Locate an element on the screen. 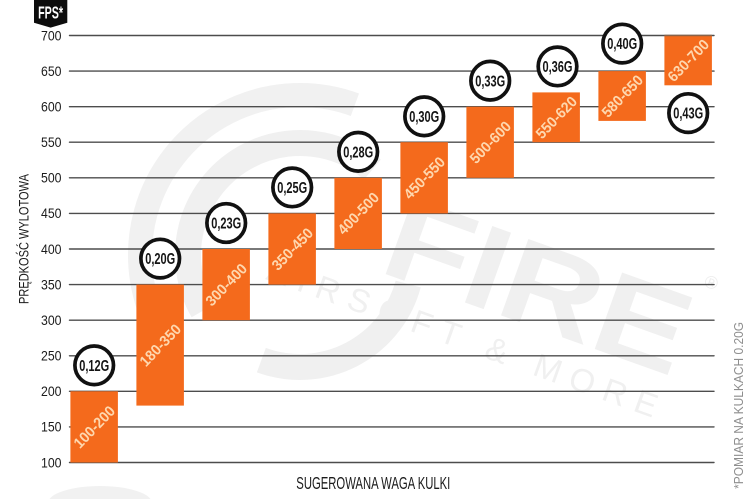 Image resolution: width=750 pixels, height=499 pixels. svg-text: 200 is located at coordinates (51, 391).